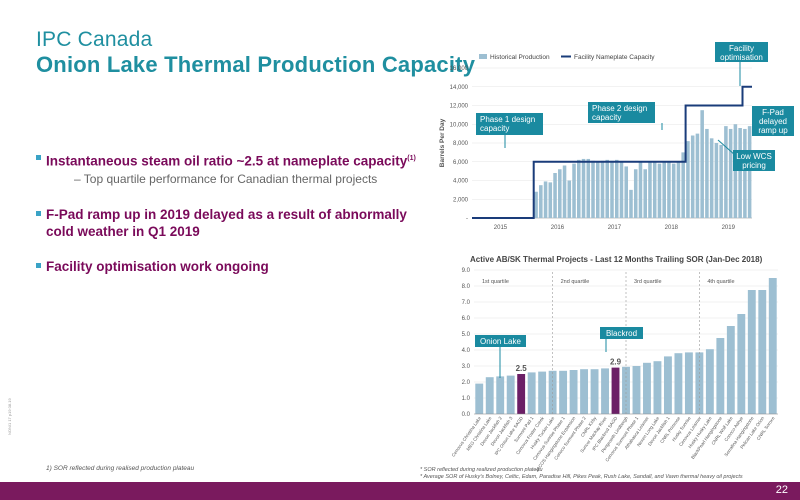 Image resolution: width=800 pixels, height=500 pixels. What do you see at coordinates (467, 219) in the screenshot?
I see `y-tick-label: -` at bounding box center [467, 219].